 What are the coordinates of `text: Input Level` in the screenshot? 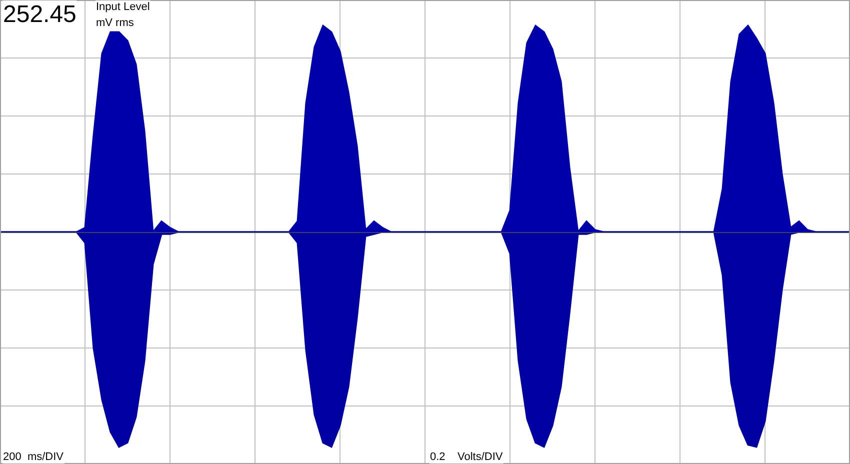 It's located at (123, 7).